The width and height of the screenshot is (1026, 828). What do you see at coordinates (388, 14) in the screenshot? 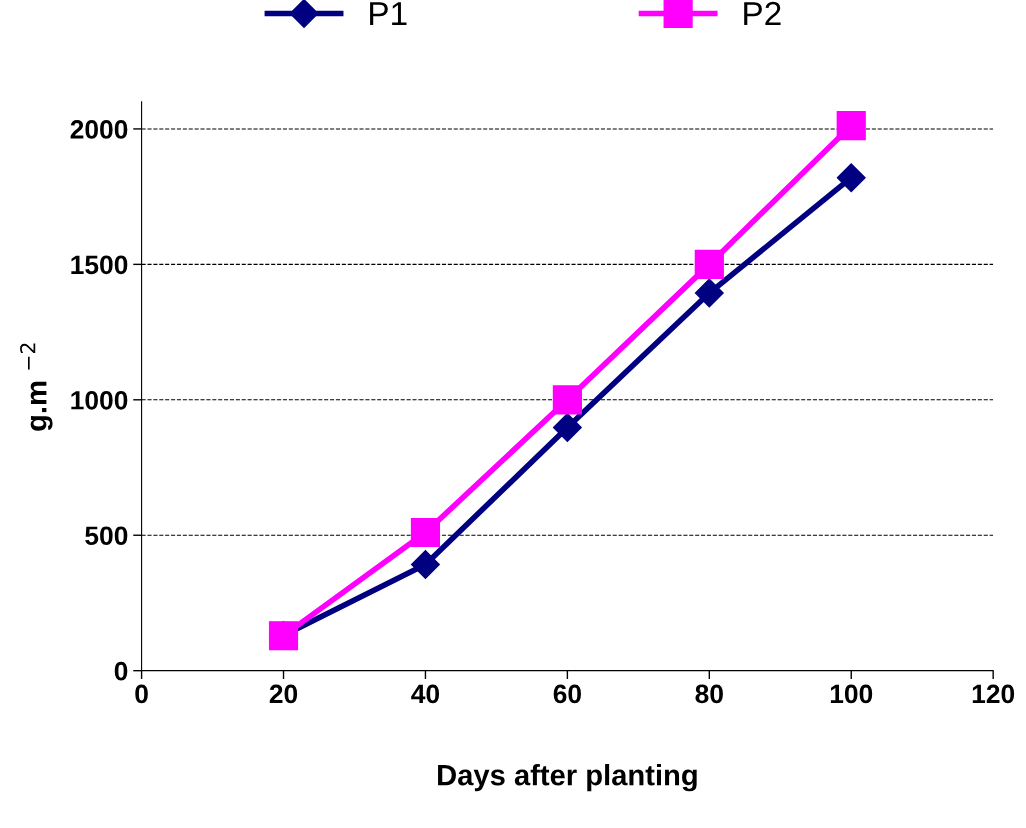
I see `legend-label: P1` at bounding box center [388, 14].